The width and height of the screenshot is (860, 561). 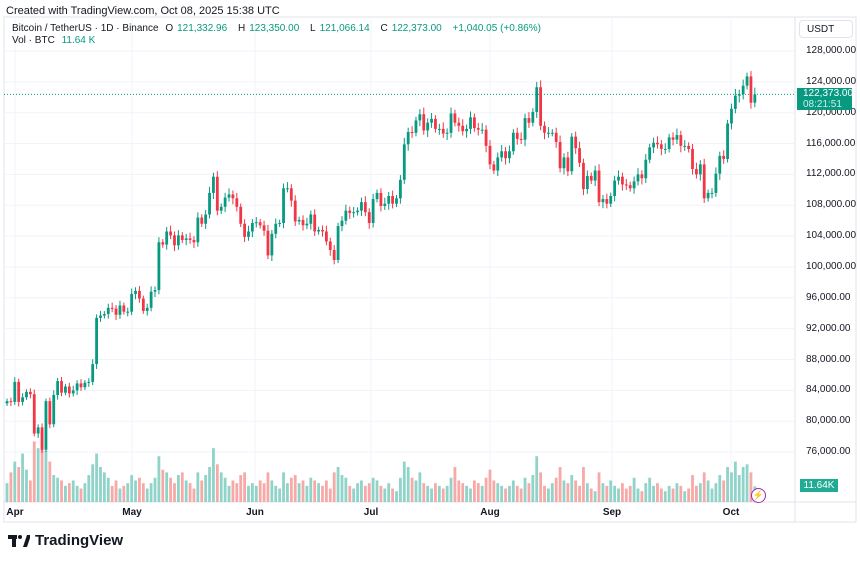 What do you see at coordinates (825, 99) in the screenshot?
I see `current-price-badge: 122,373.00 08:21:51` at bounding box center [825, 99].